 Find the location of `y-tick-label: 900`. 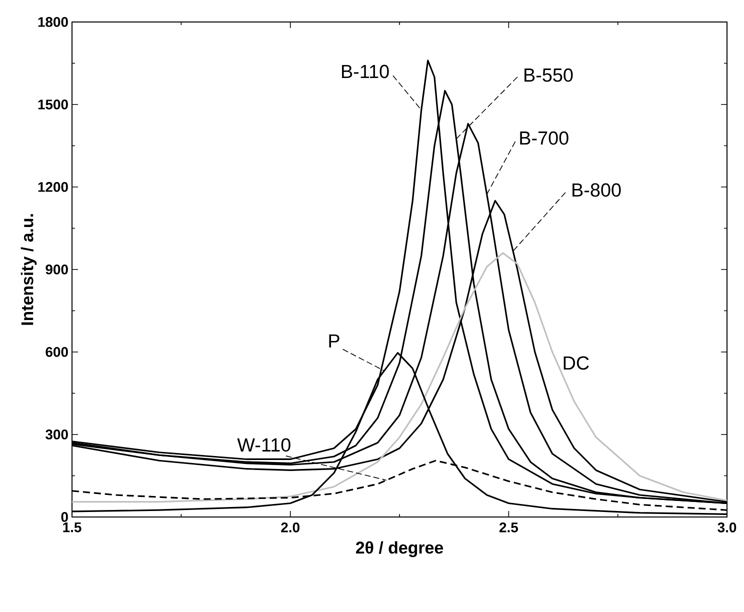

y-tick-label: 900 is located at coordinates (57, 269).